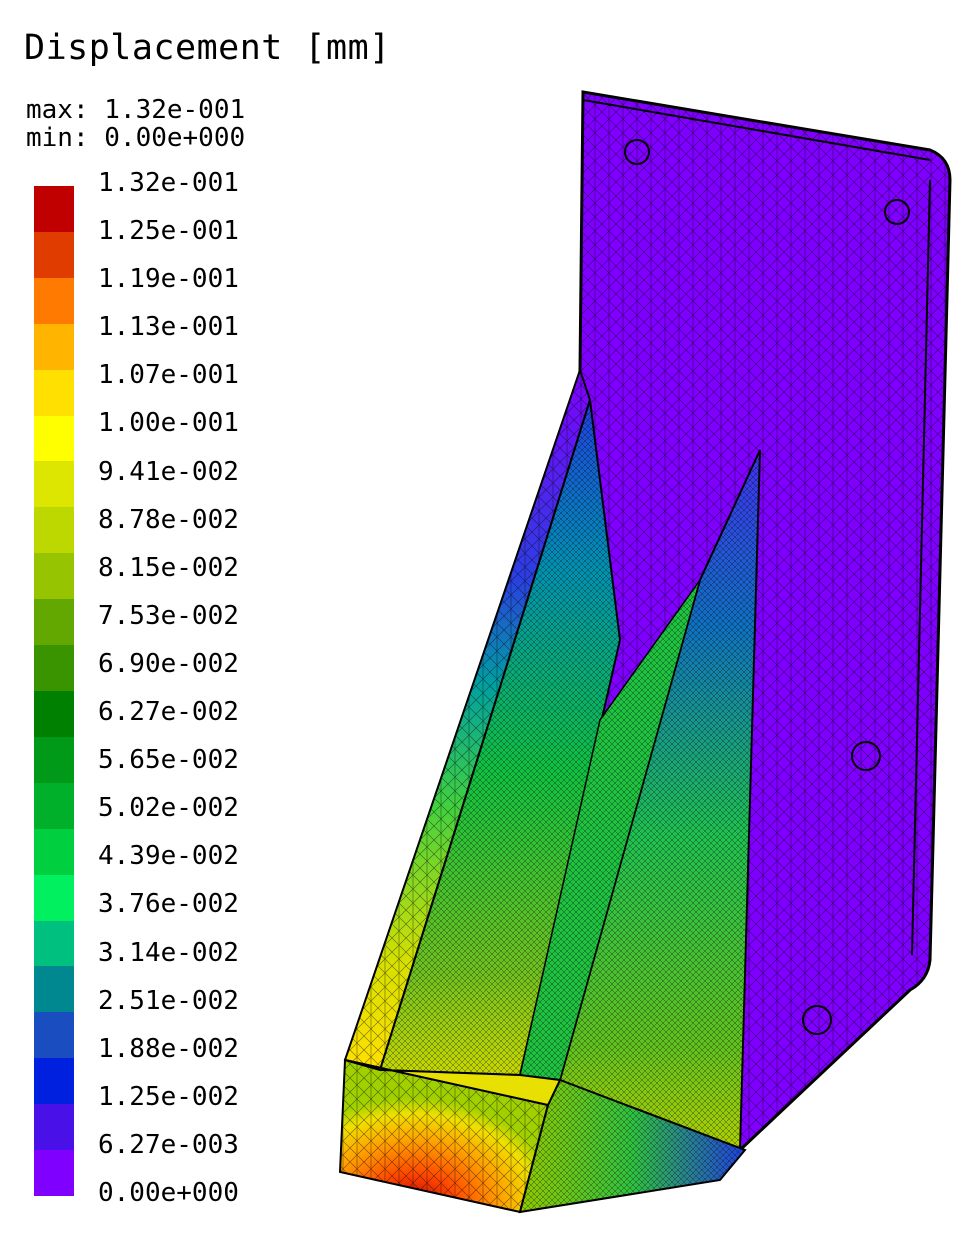 This screenshot has width=966, height=1254. I want to click on right-arm, so click(640, 800).